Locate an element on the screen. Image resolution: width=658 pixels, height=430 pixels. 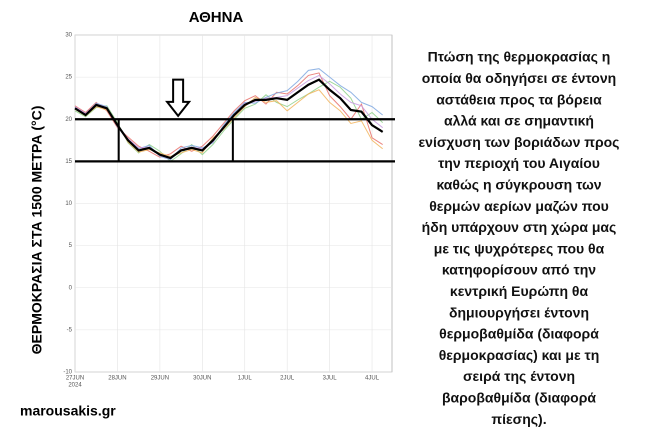
x-tick-label: 30JUN is located at coordinates (202, 379).